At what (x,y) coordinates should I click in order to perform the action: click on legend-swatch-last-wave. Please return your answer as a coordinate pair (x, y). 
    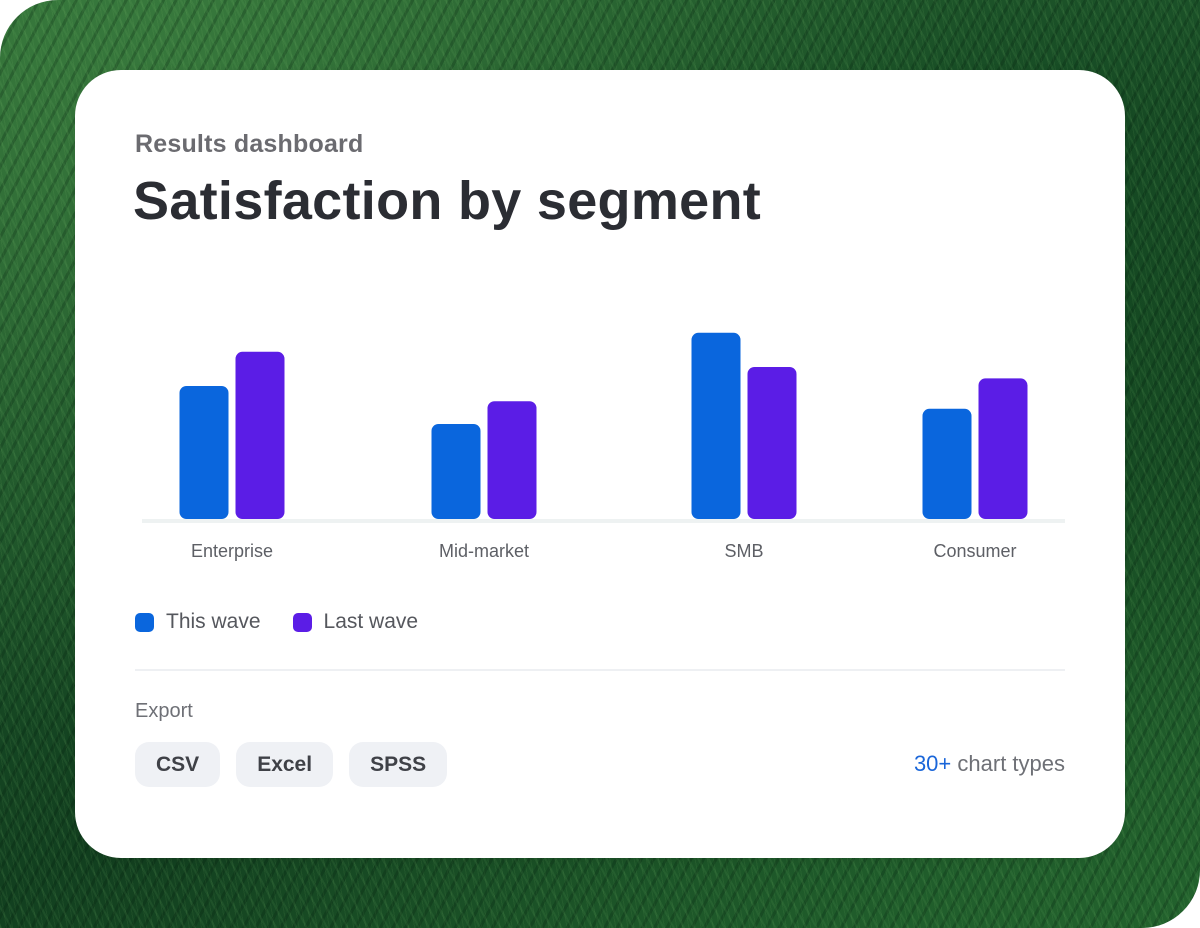
    Looking at the image, I should click on (302, 622).